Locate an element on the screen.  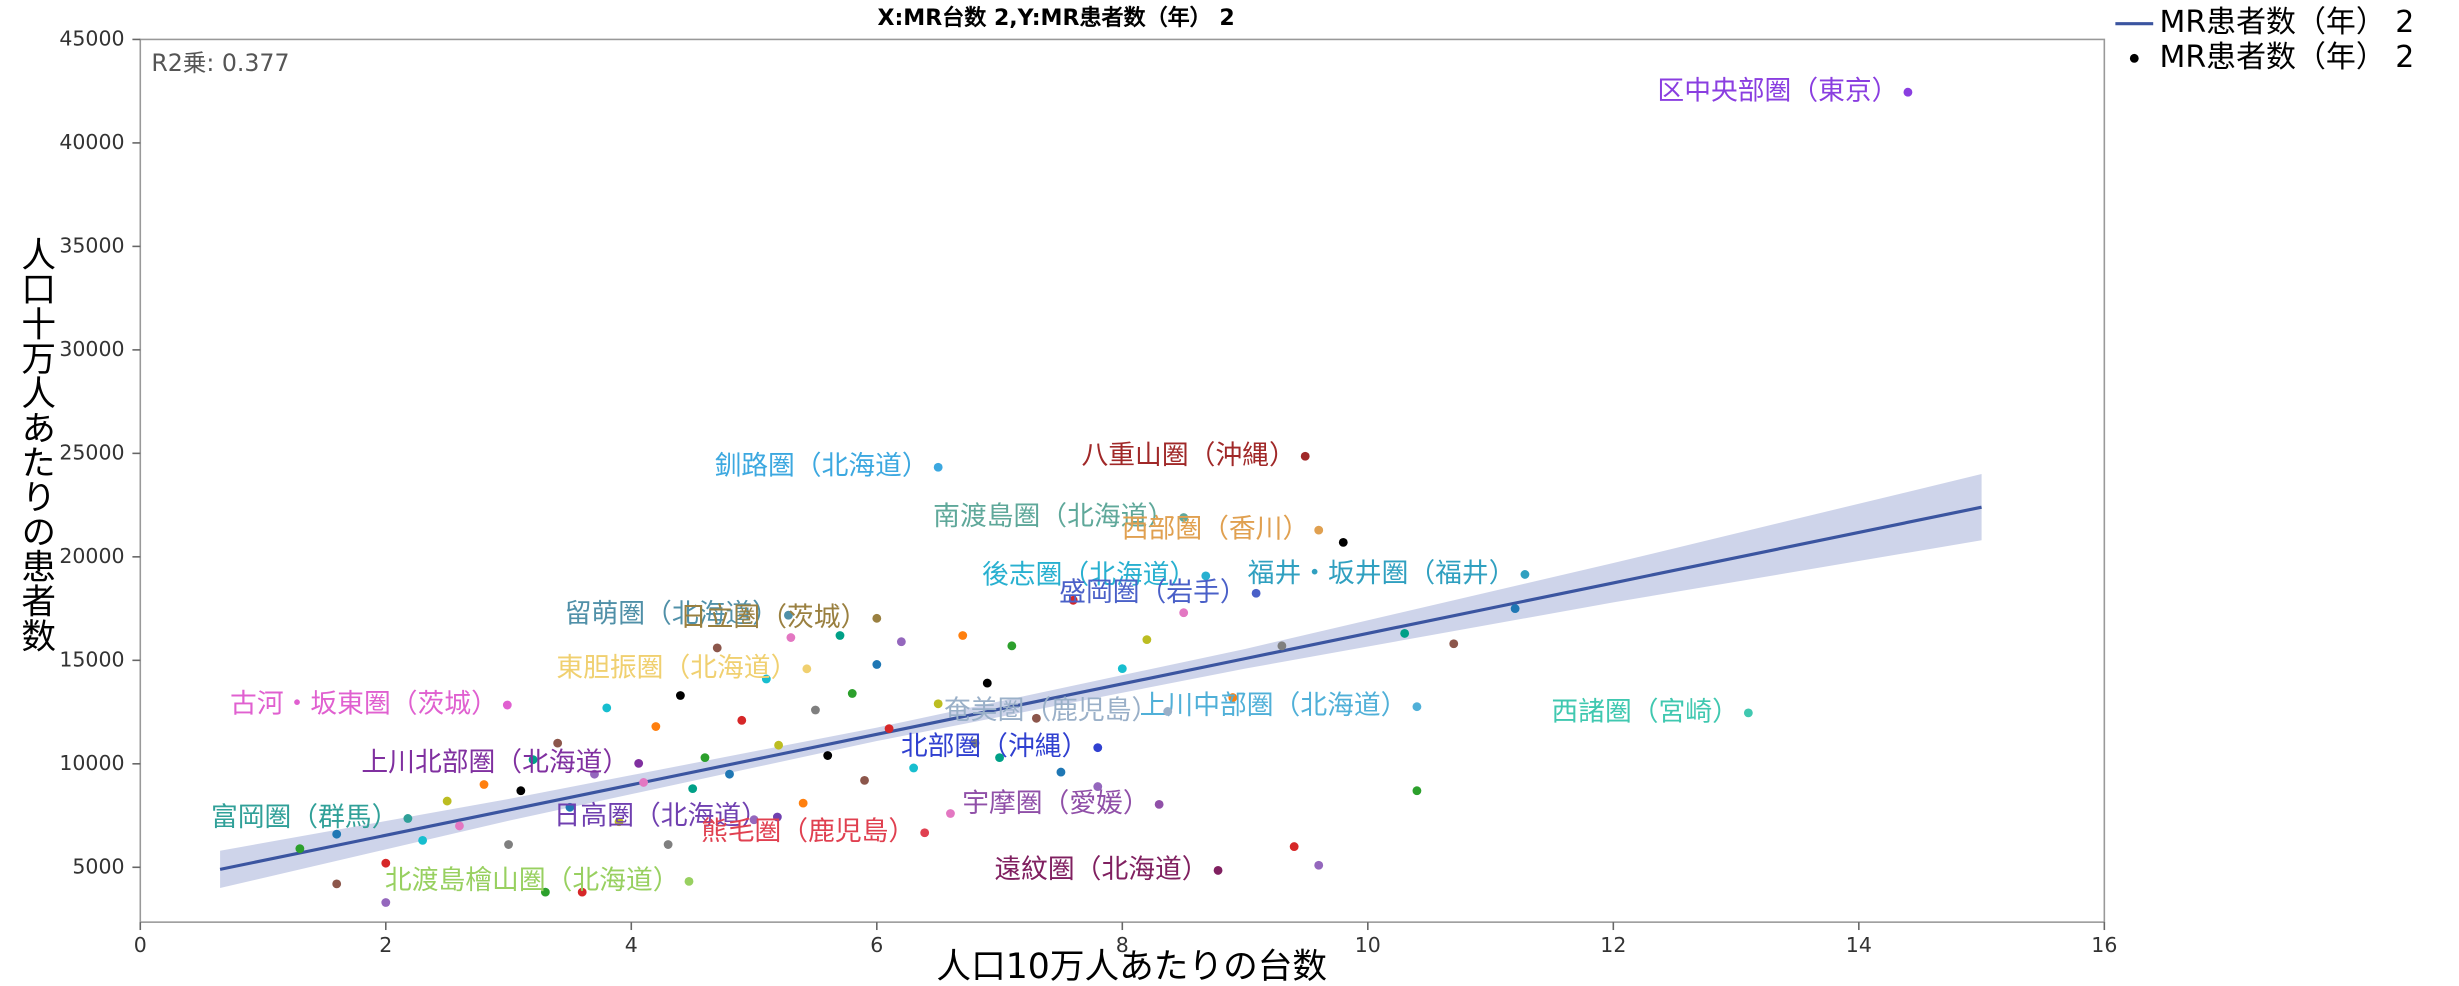
point-label: 上川中部圏（北海道） is located at coordinates (1274, 705).